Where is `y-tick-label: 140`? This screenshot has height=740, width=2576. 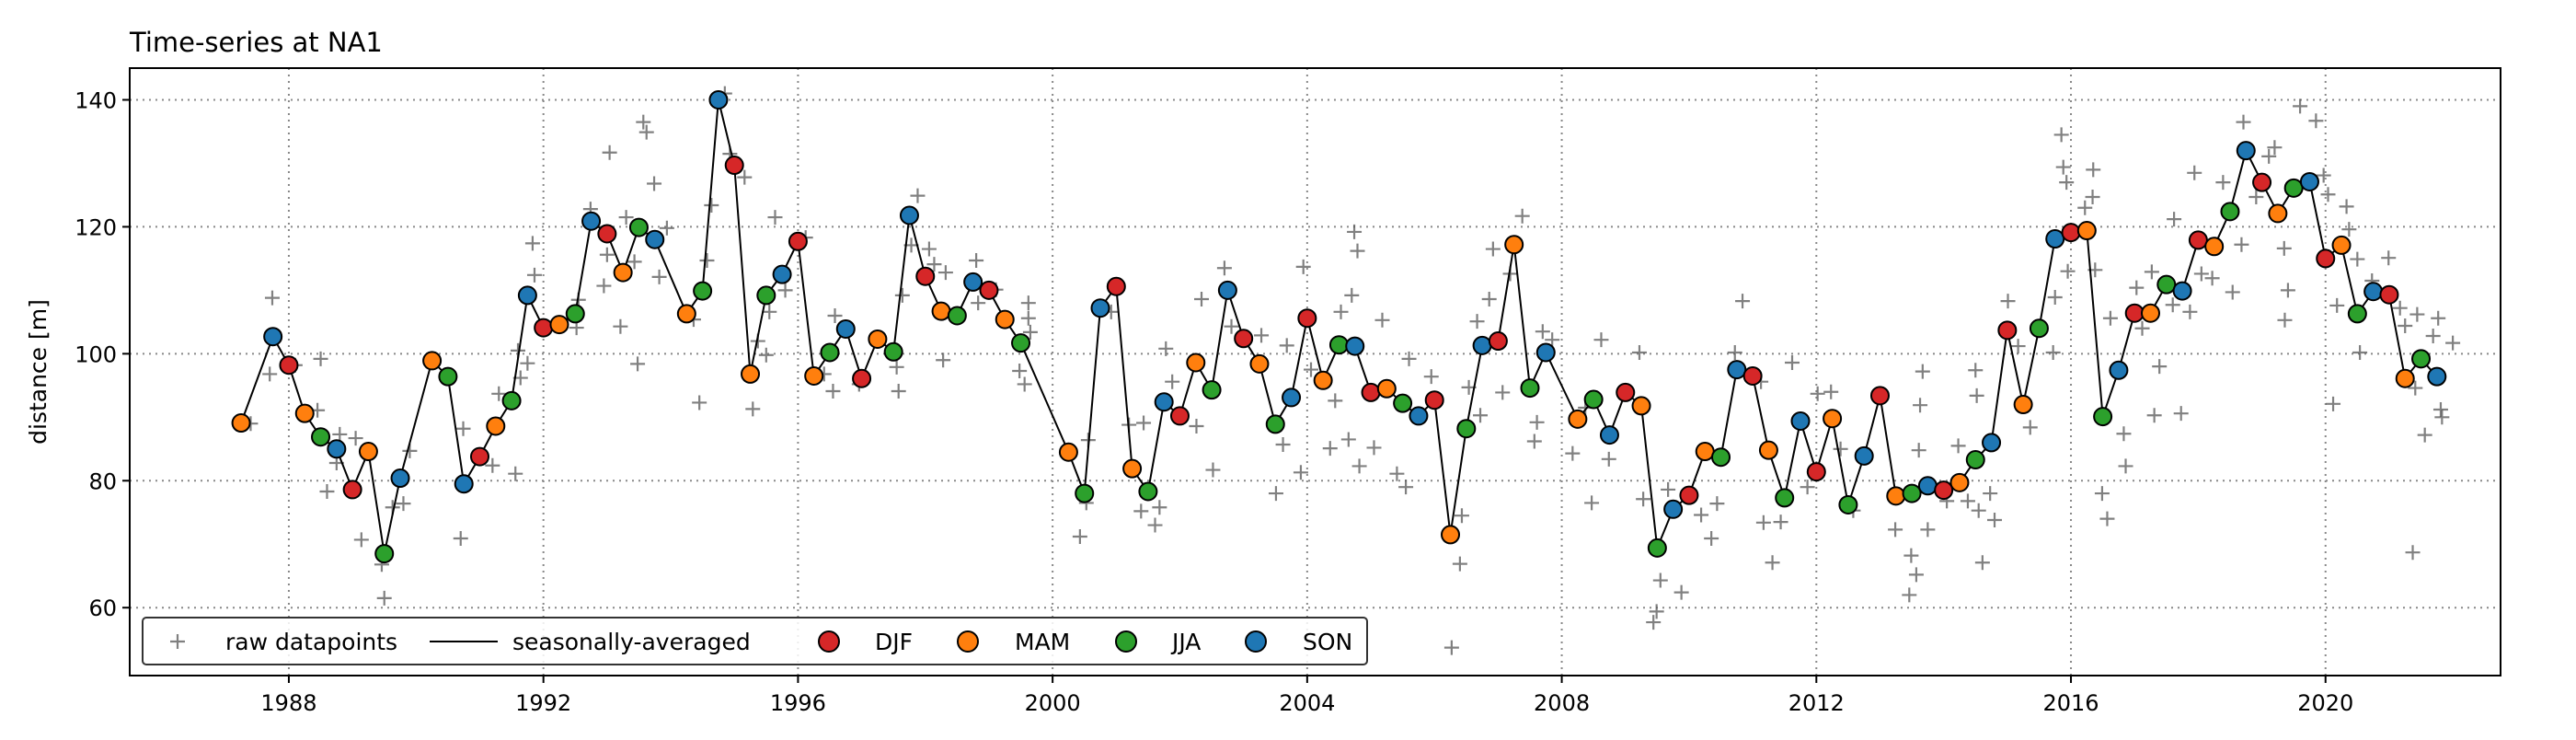 y-tick-label: 140 is located at coordinates (96, 100).